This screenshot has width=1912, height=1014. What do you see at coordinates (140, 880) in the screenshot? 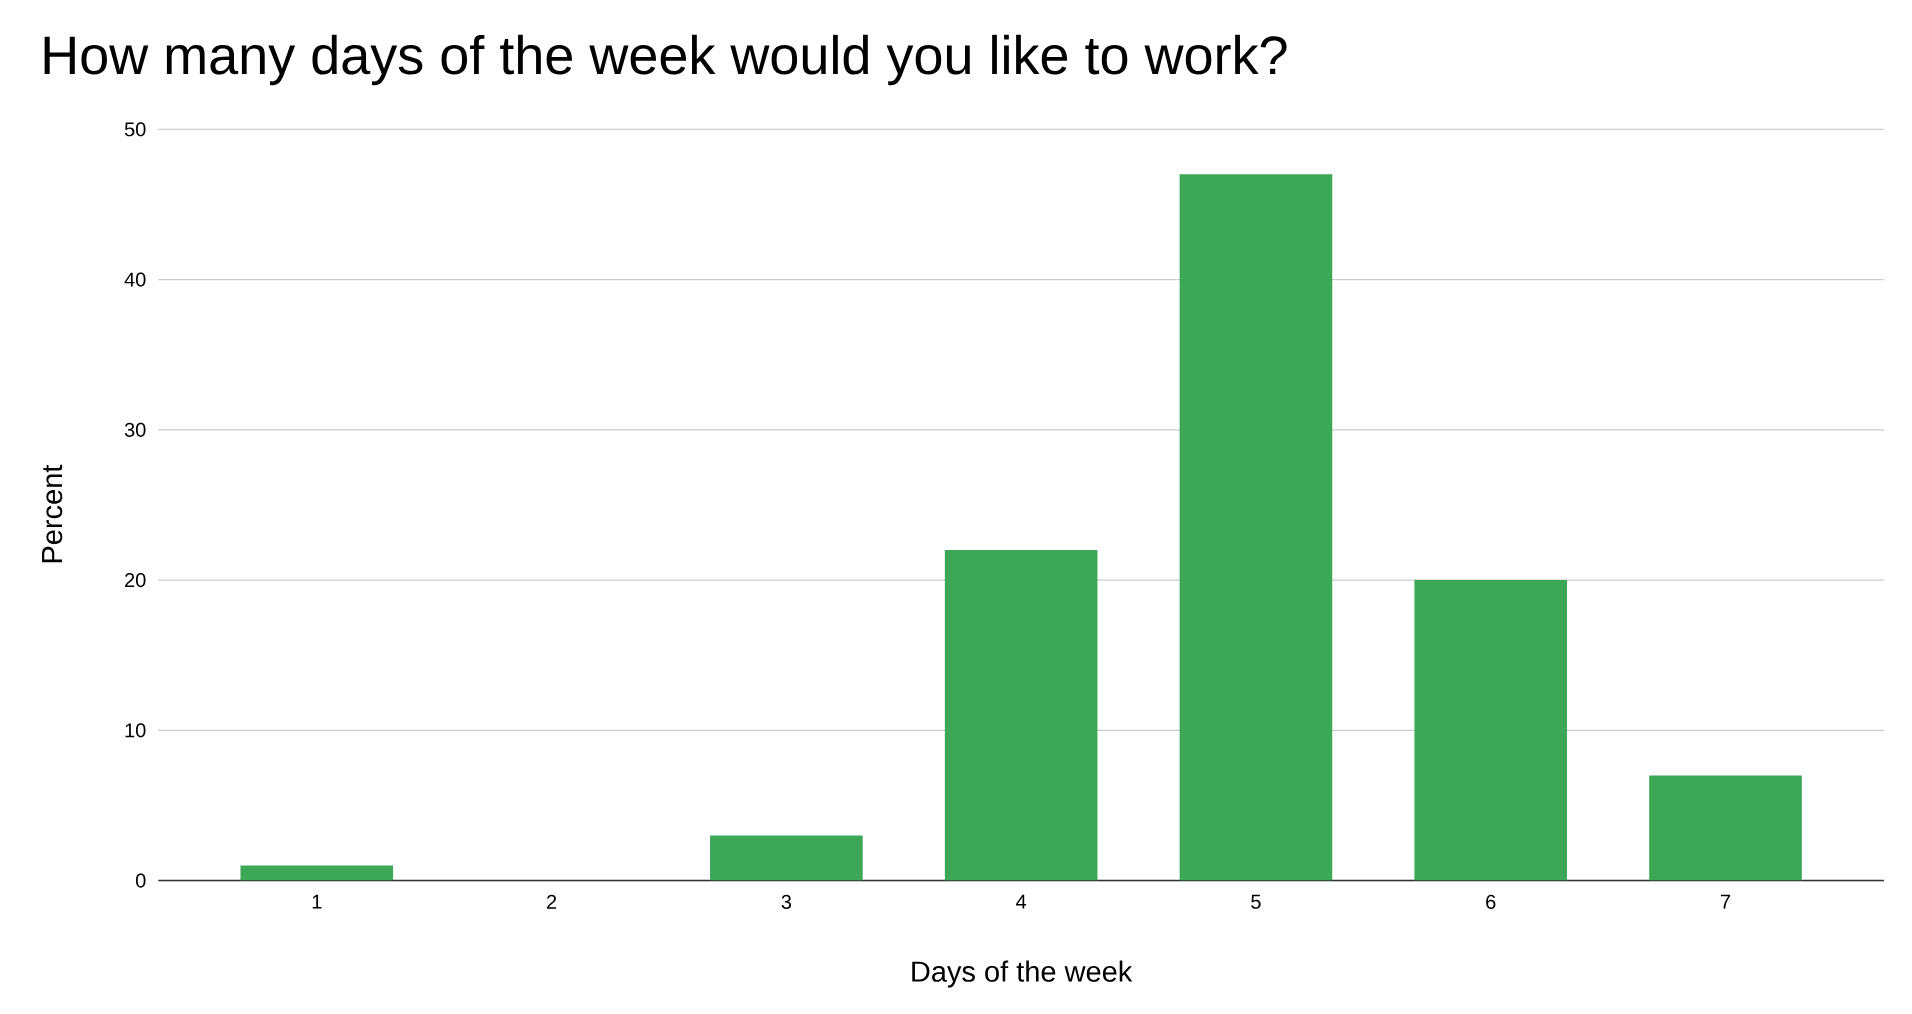
I see `y-tick-label: 0` at bounding box center [140, 880].